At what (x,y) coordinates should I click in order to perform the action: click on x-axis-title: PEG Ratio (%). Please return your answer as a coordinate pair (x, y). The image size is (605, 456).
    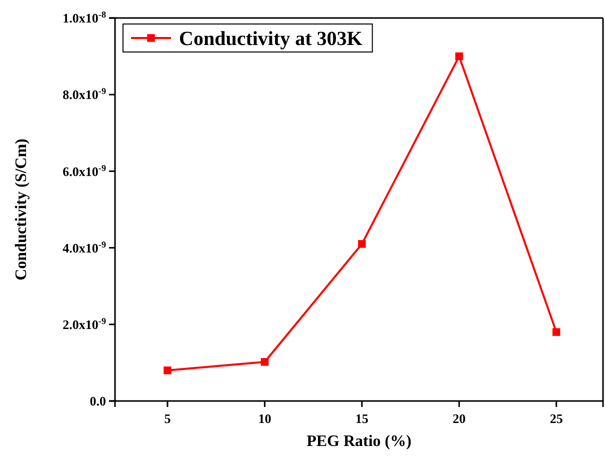
    Looking at the image, I should click on (359, 441).